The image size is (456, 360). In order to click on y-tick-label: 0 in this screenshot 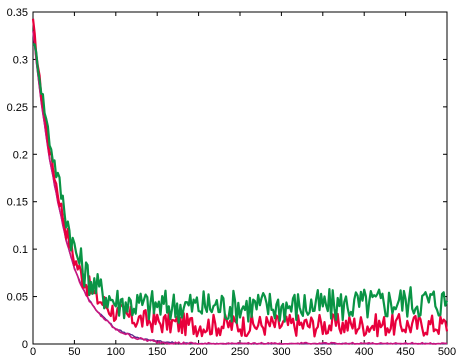, I will do `click(25, 345)`.